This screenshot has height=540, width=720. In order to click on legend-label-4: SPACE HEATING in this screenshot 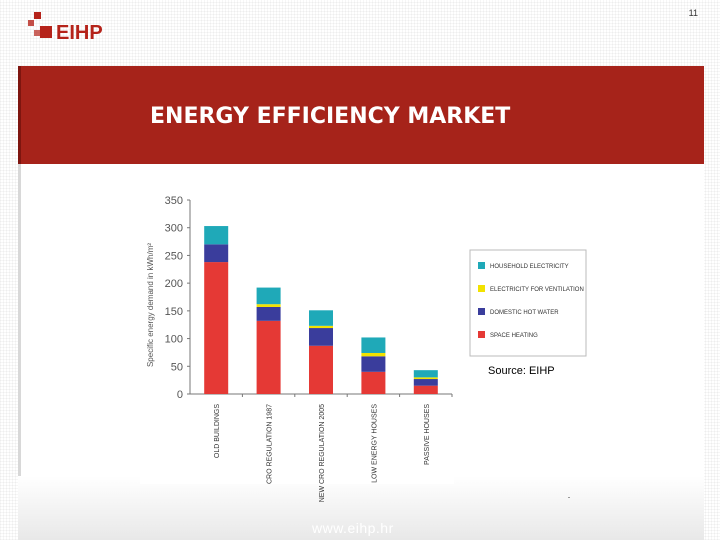, I will do `click(514, 336)`.